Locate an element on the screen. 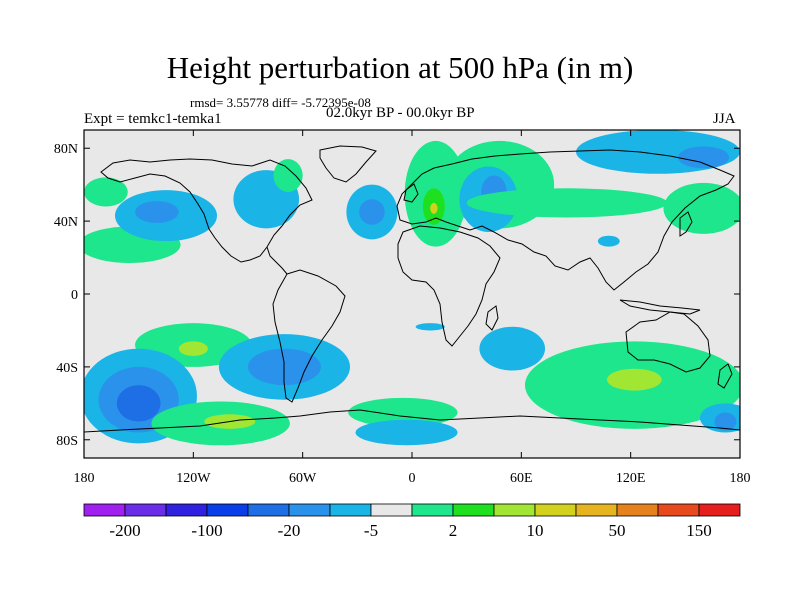 Image resolution: width=800 pixels, height=600 pixels. coast-australia is located at coordinates (668, 342).